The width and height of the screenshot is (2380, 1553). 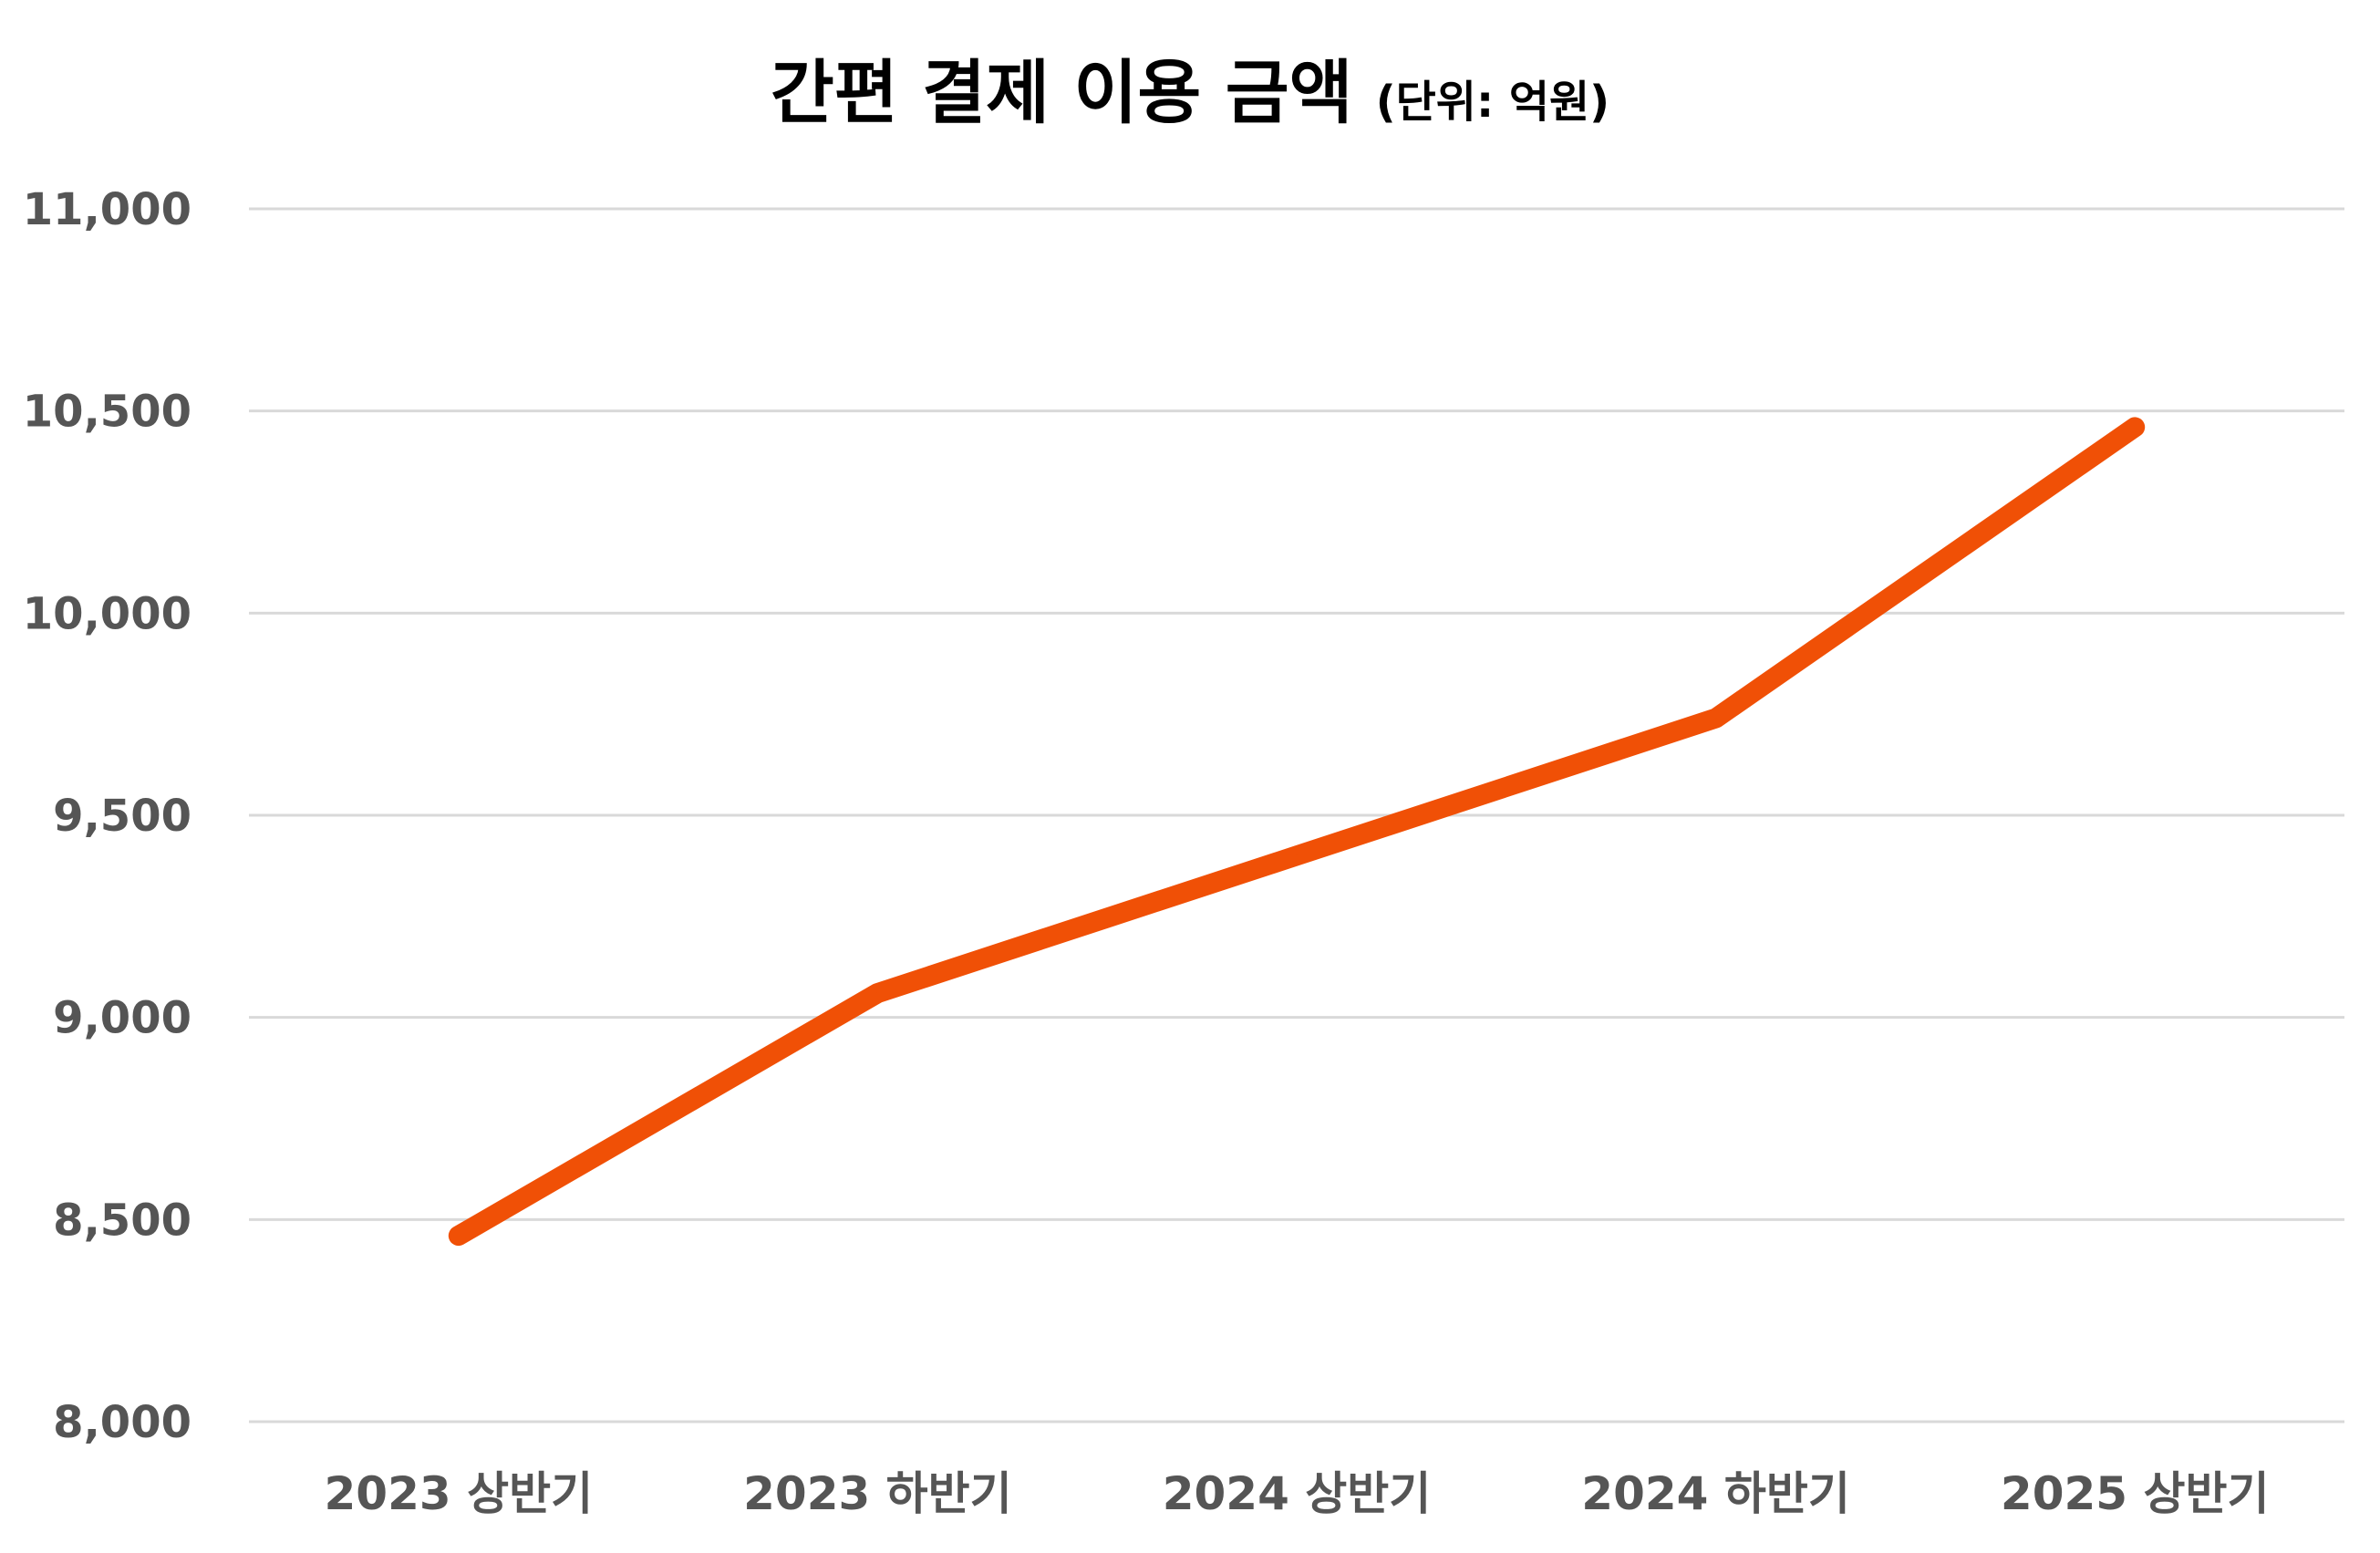 What do you see at coordinates (122, 1220) in the screenshot?
I see `y-tick-label: 8,500` at bounding box center [122, 1220].